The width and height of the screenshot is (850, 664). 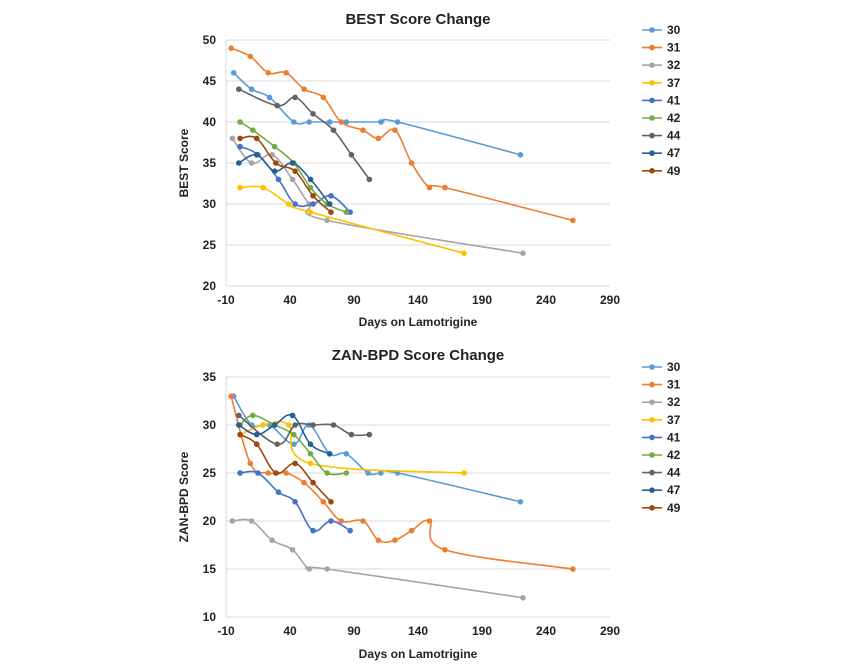 What do you see at coordinates (674, 385) in the screenshot?
I see `legend-label: 31` at bounding box center [674, 385].